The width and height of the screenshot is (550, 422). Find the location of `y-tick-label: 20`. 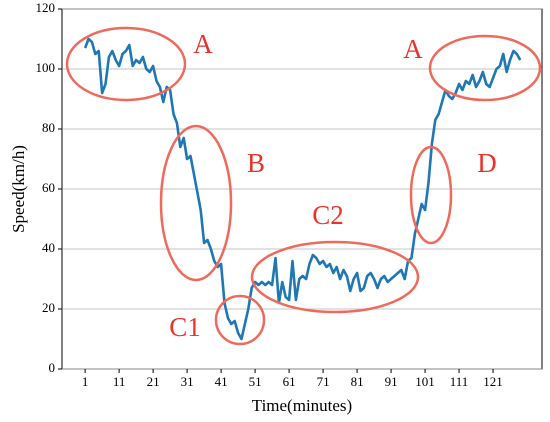

y-tick-label: 20 is located at coordinates (48, 307).